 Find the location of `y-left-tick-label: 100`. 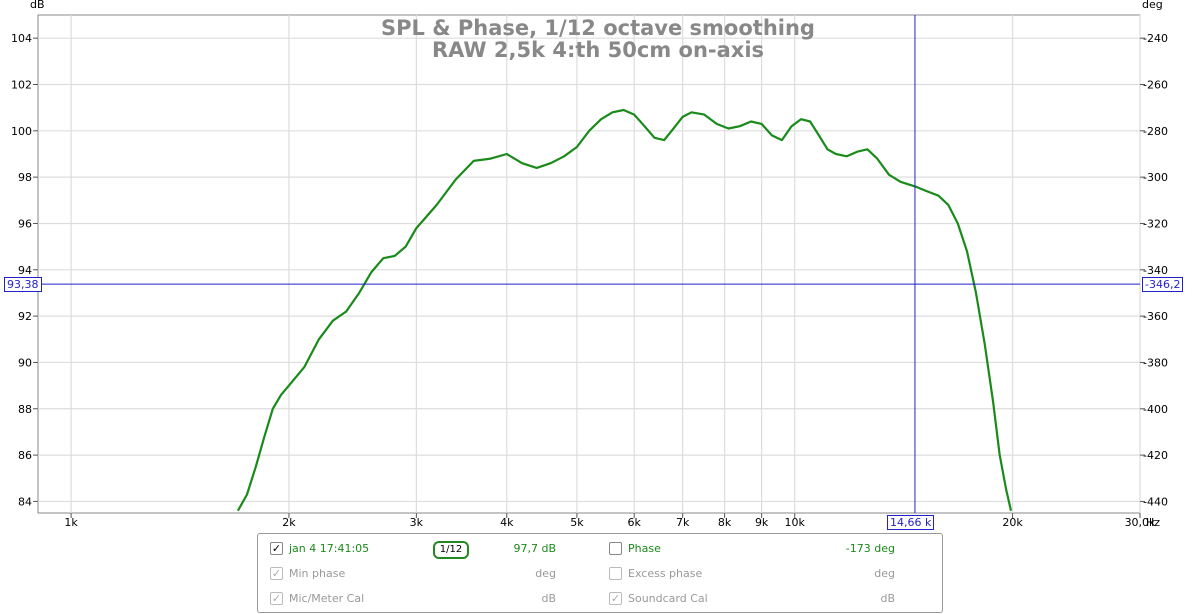

y-left-tick-label: 100 is located at coordinates (21, 131).